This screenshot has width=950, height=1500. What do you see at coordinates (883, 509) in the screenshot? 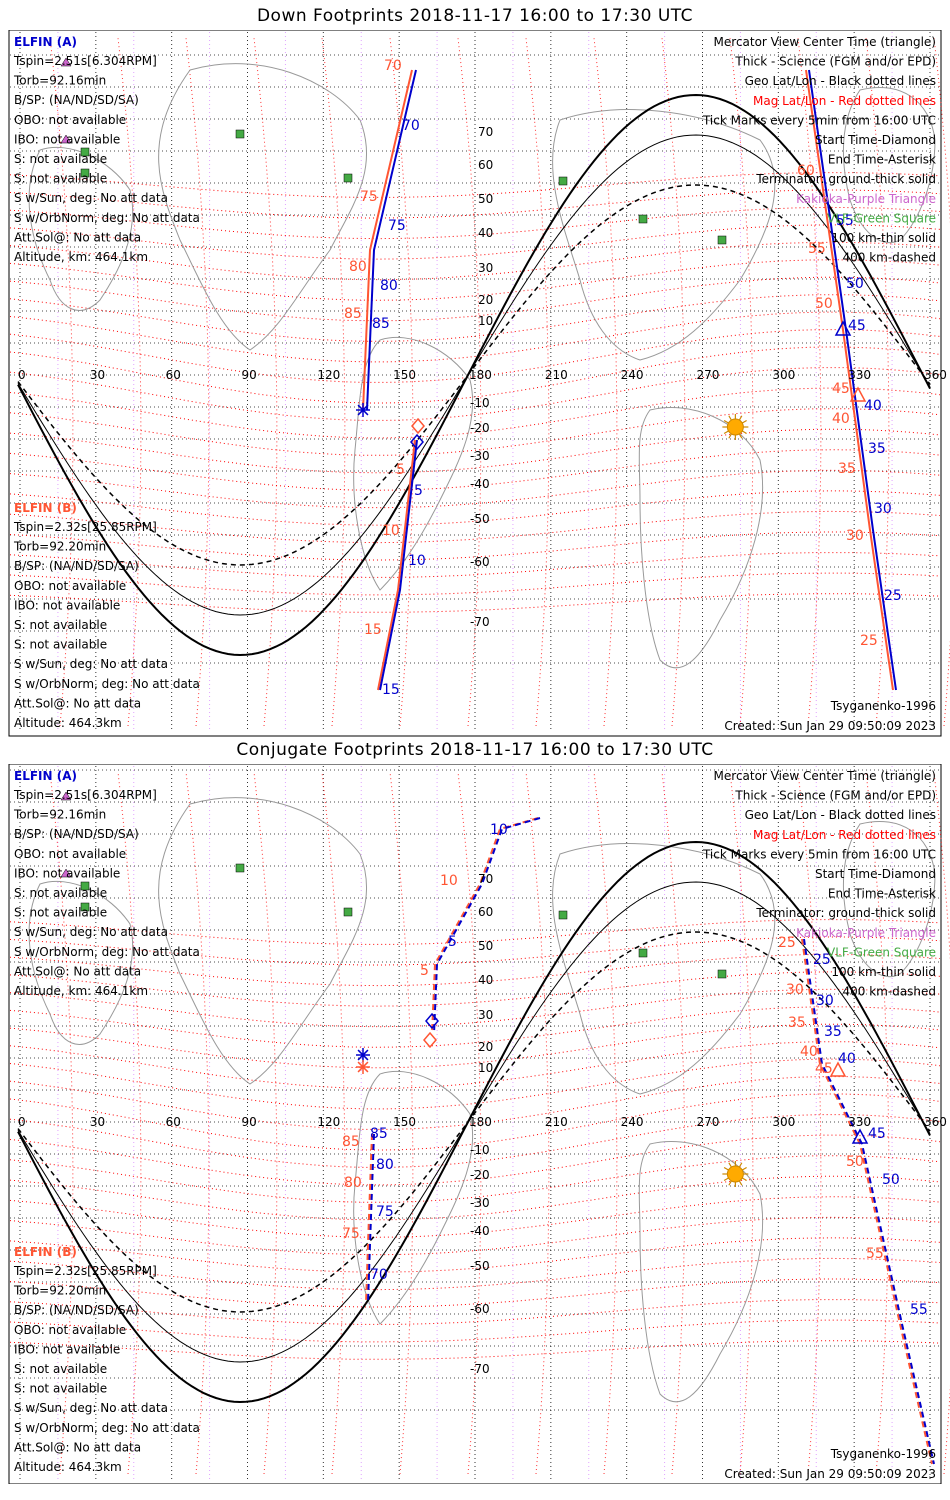
I see `elfin-b-blue-tick: 30` at bounding box center [883, 509].